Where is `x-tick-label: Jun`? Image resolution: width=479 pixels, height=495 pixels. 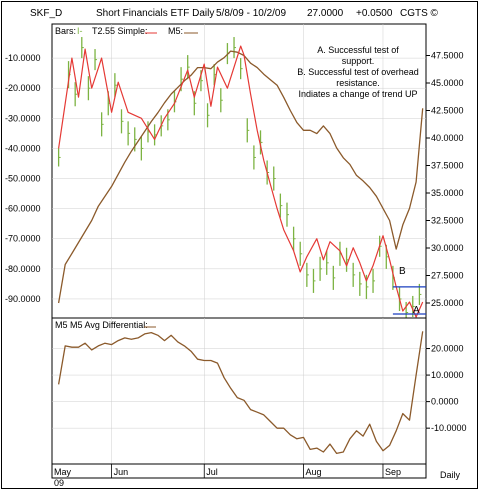 x-tick-label: Jun is located at coordinates (121, 472).